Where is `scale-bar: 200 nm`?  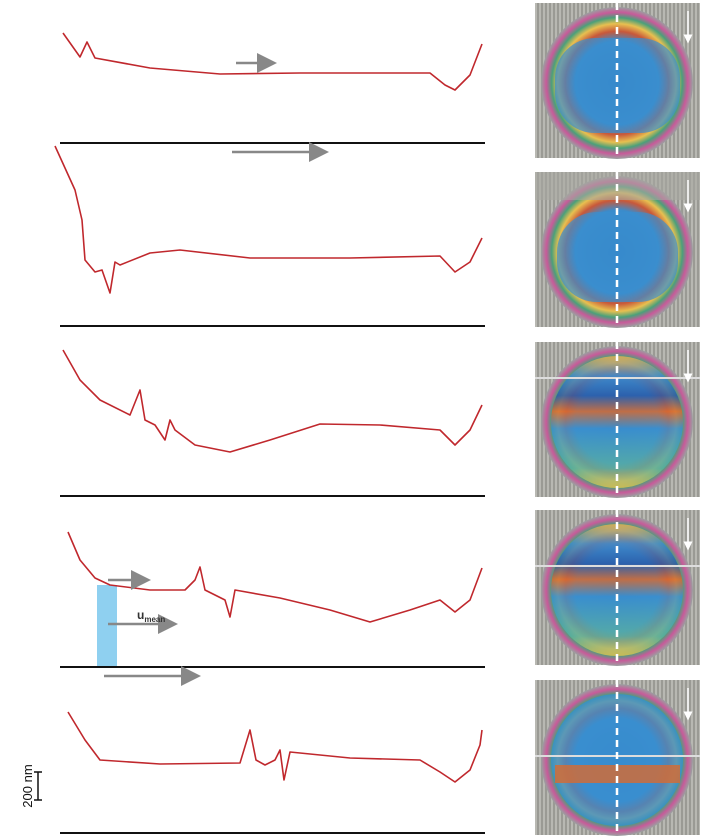 scale-bar: 200 nm is located at coordinates (31, 786).